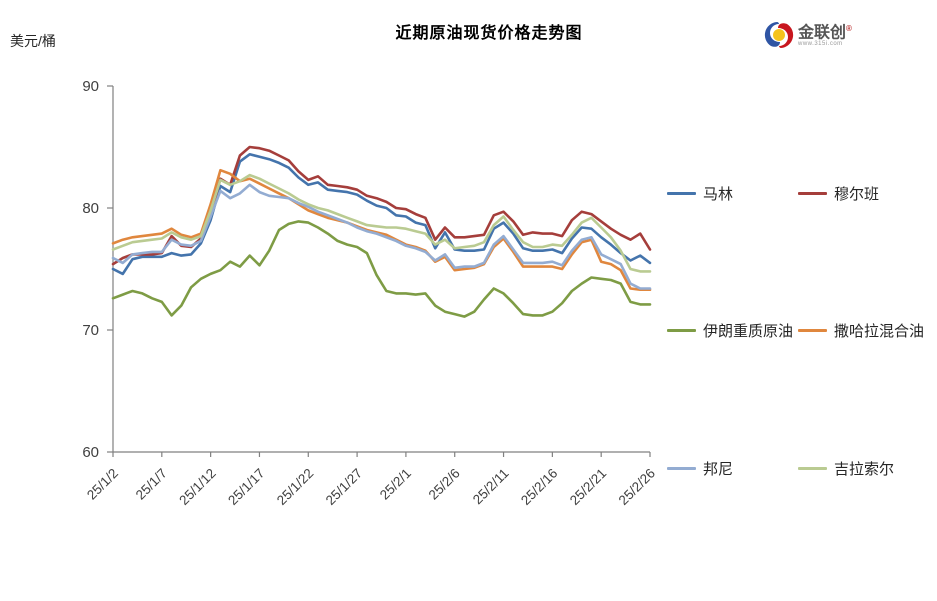 This screenshot has height=601, width=937. What do you see at coordinates (849, 28) in the screenshot?
I see `registered-mark: ®` at bounding box center [849, 28].